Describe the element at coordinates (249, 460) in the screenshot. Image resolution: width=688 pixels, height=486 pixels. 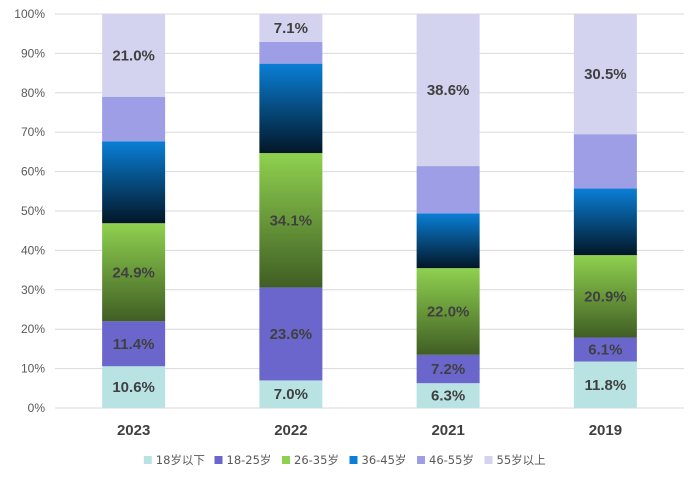
I see `legend-label: 18-25岁` at that location.